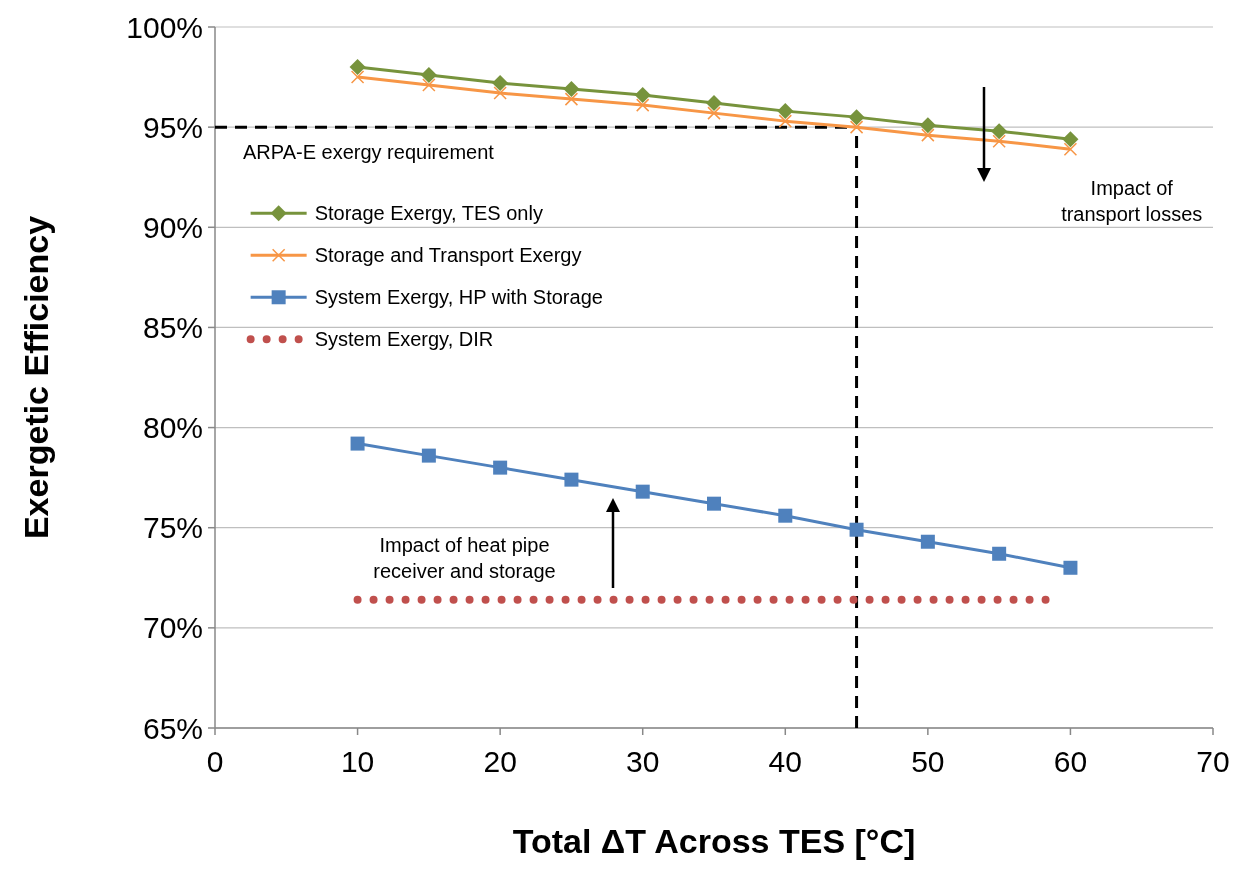 The width and height of the screenshot is (1247, 869). What do you see at coordinates (1213, 761) in the screenshot?
I see `x-tick-label: 70` at bounding box center [1213, 761].